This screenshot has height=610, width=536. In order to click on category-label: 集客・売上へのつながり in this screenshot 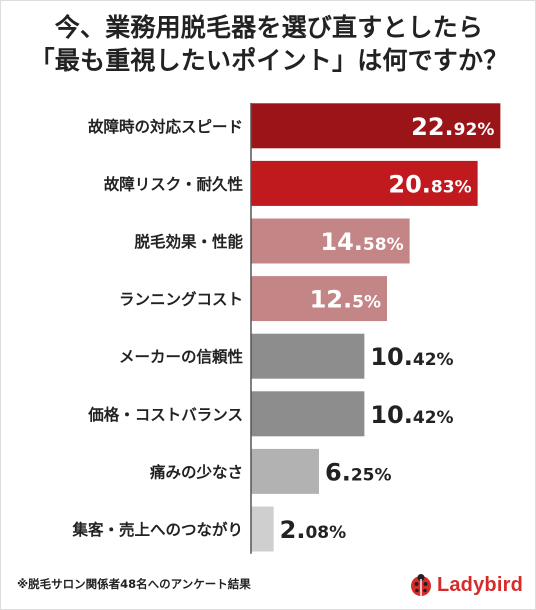, I will do `click(157, 529)`.